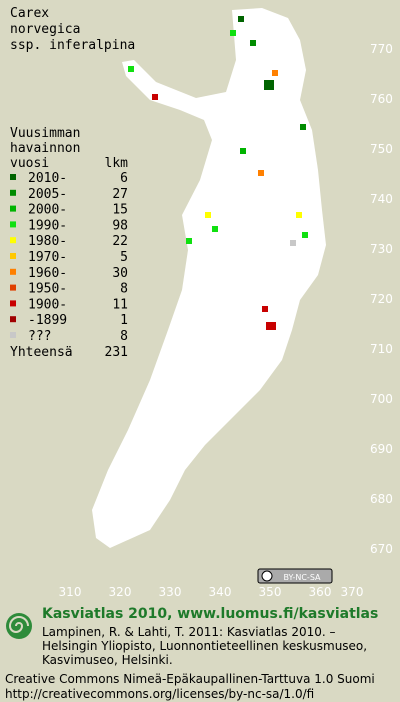 Image resolution: width=400 pixels, height=702 pixels. I want to click on total-label: Yhteensä, so click(41, 352).